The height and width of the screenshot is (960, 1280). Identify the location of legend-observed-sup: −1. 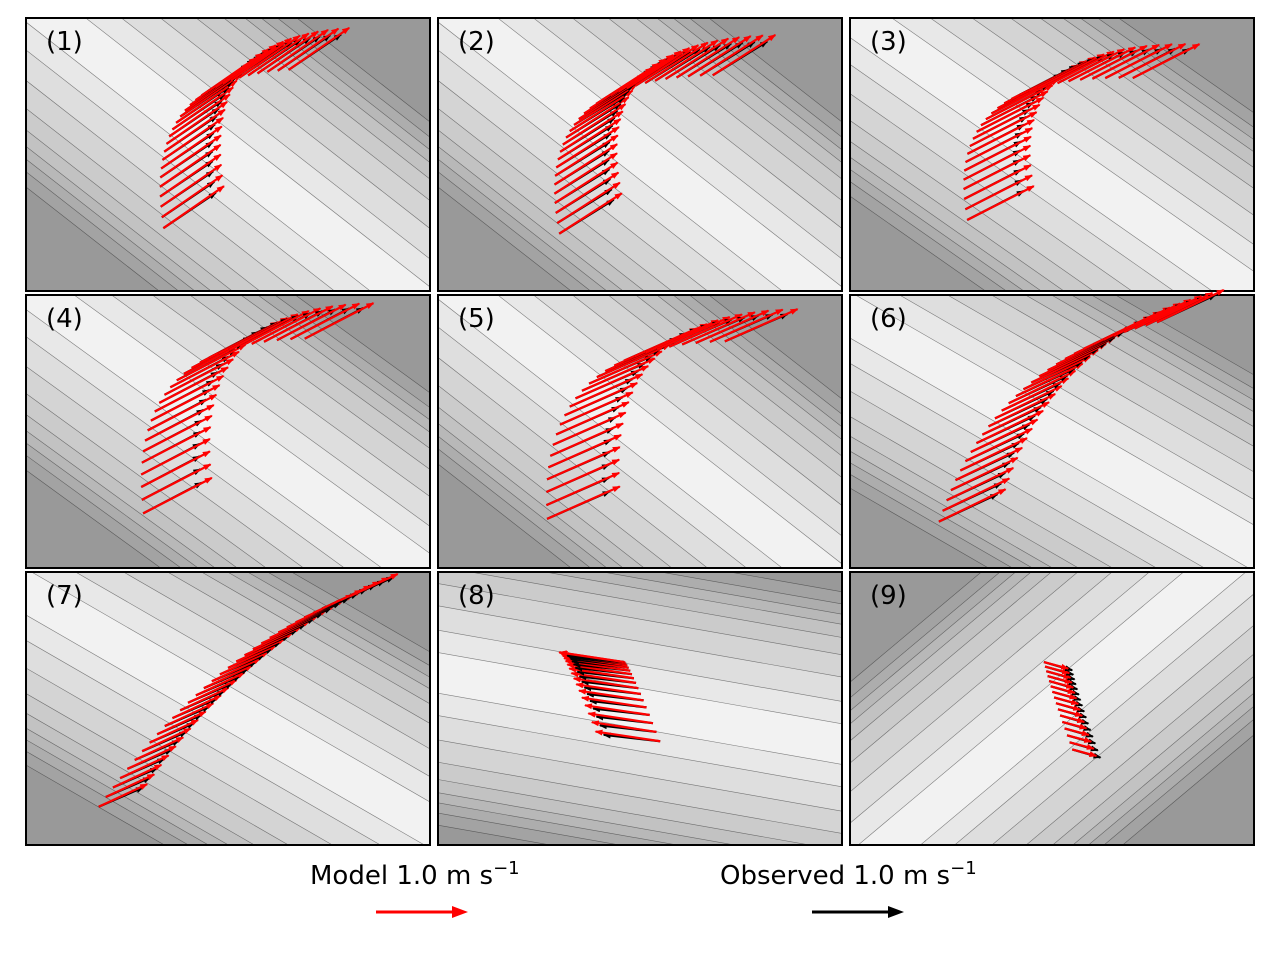
(963, 868).